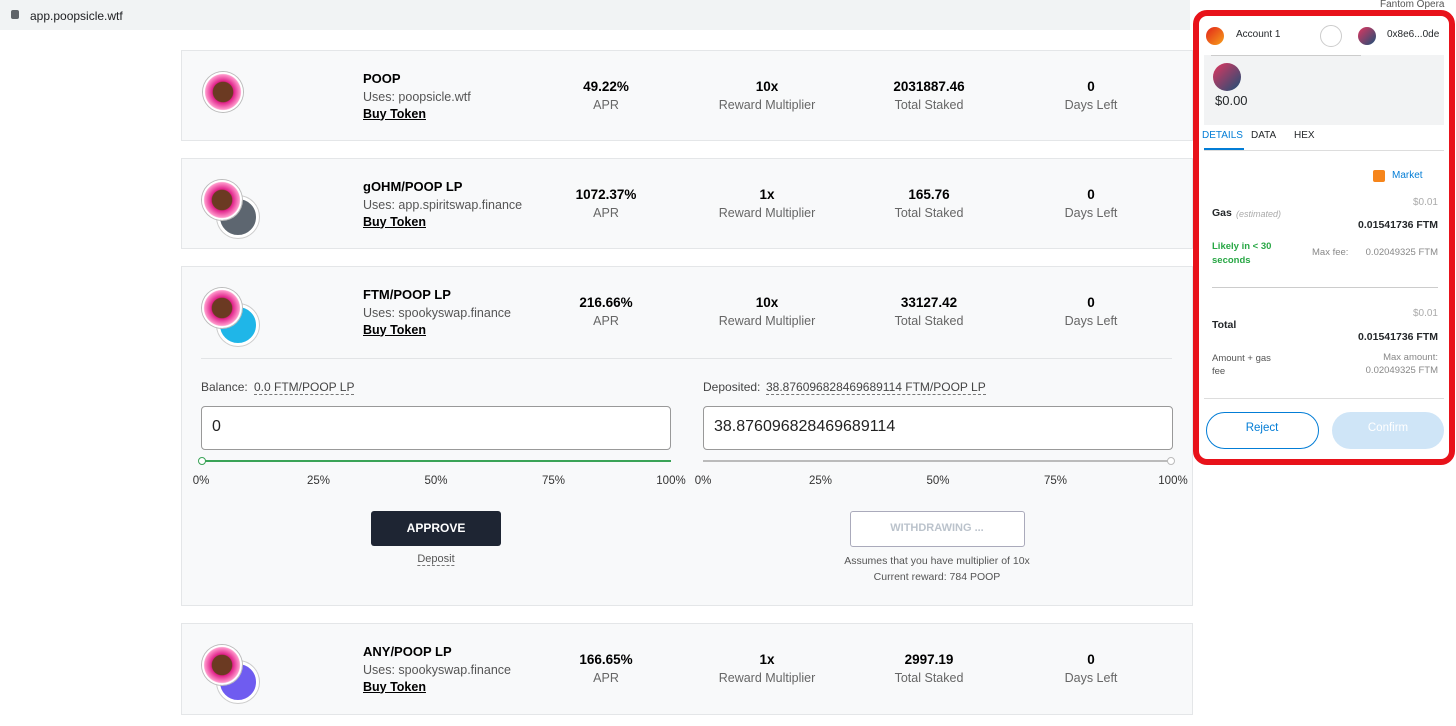  Describe the element at coordinates (1412, 5) in the screenshot. I see `network: Fantom Opera` at that location.